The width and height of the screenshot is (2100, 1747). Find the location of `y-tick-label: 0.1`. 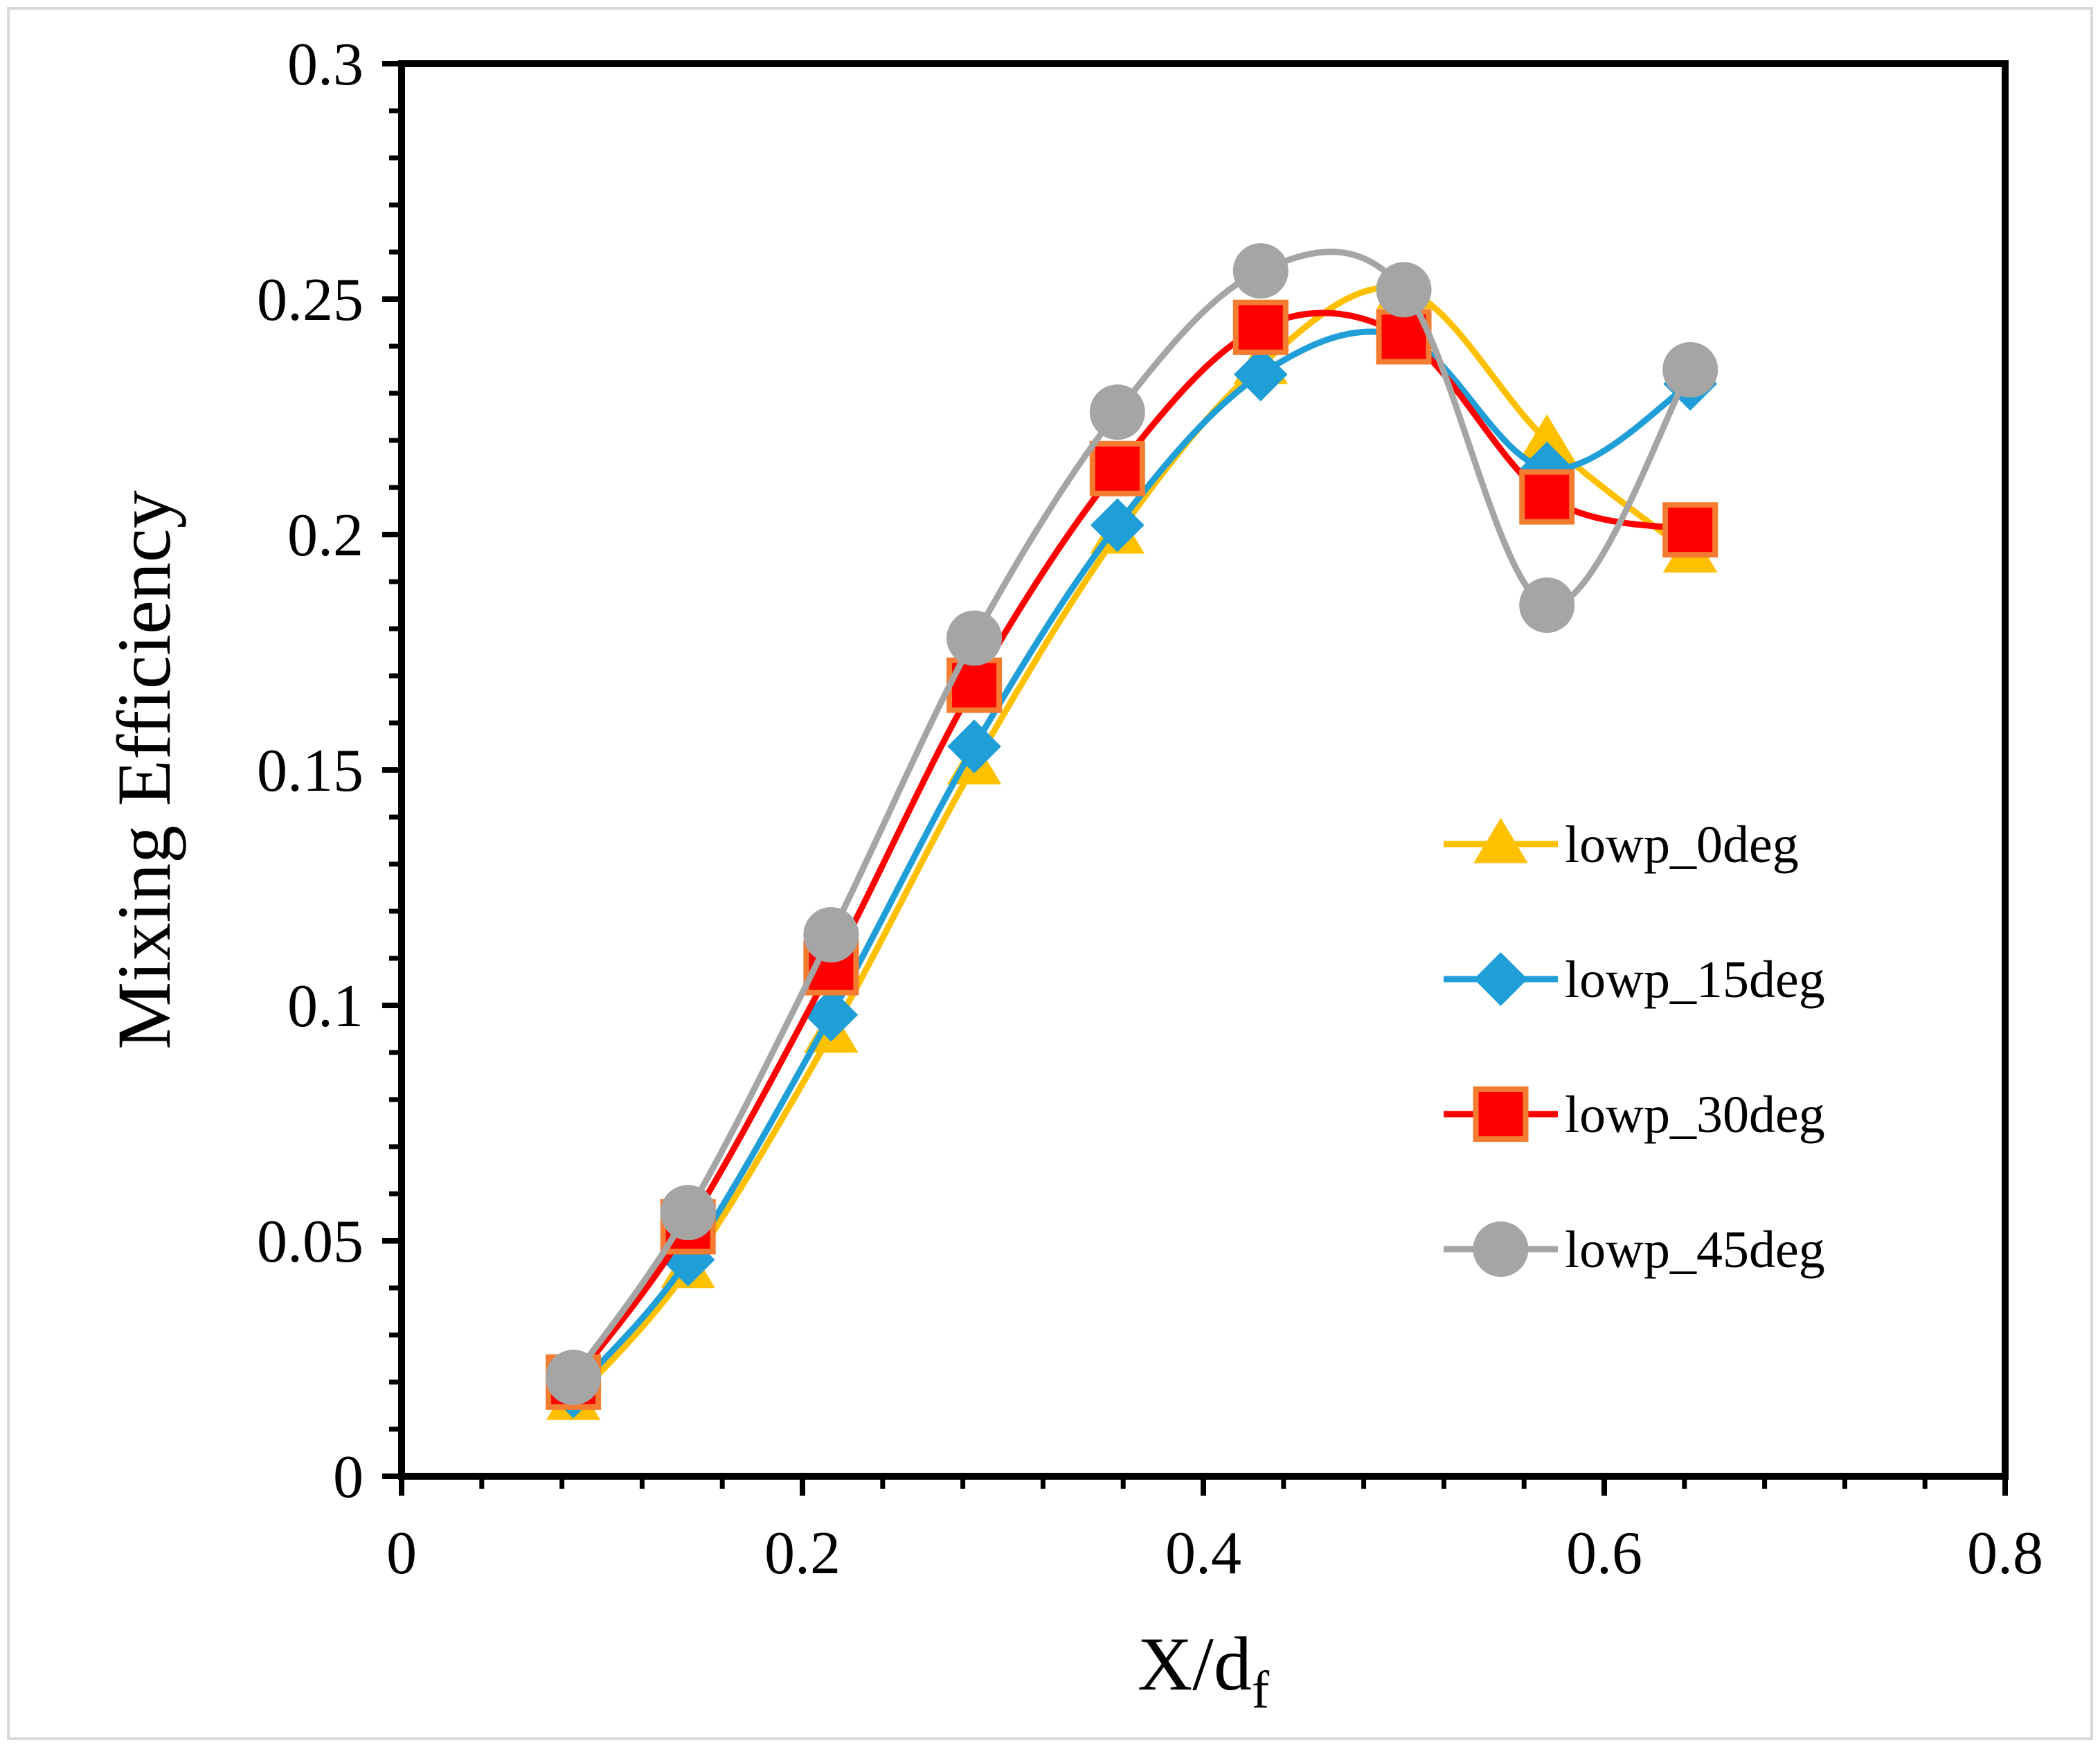

y-tick-label: 0.1 is located at coordinates (325, 1006).